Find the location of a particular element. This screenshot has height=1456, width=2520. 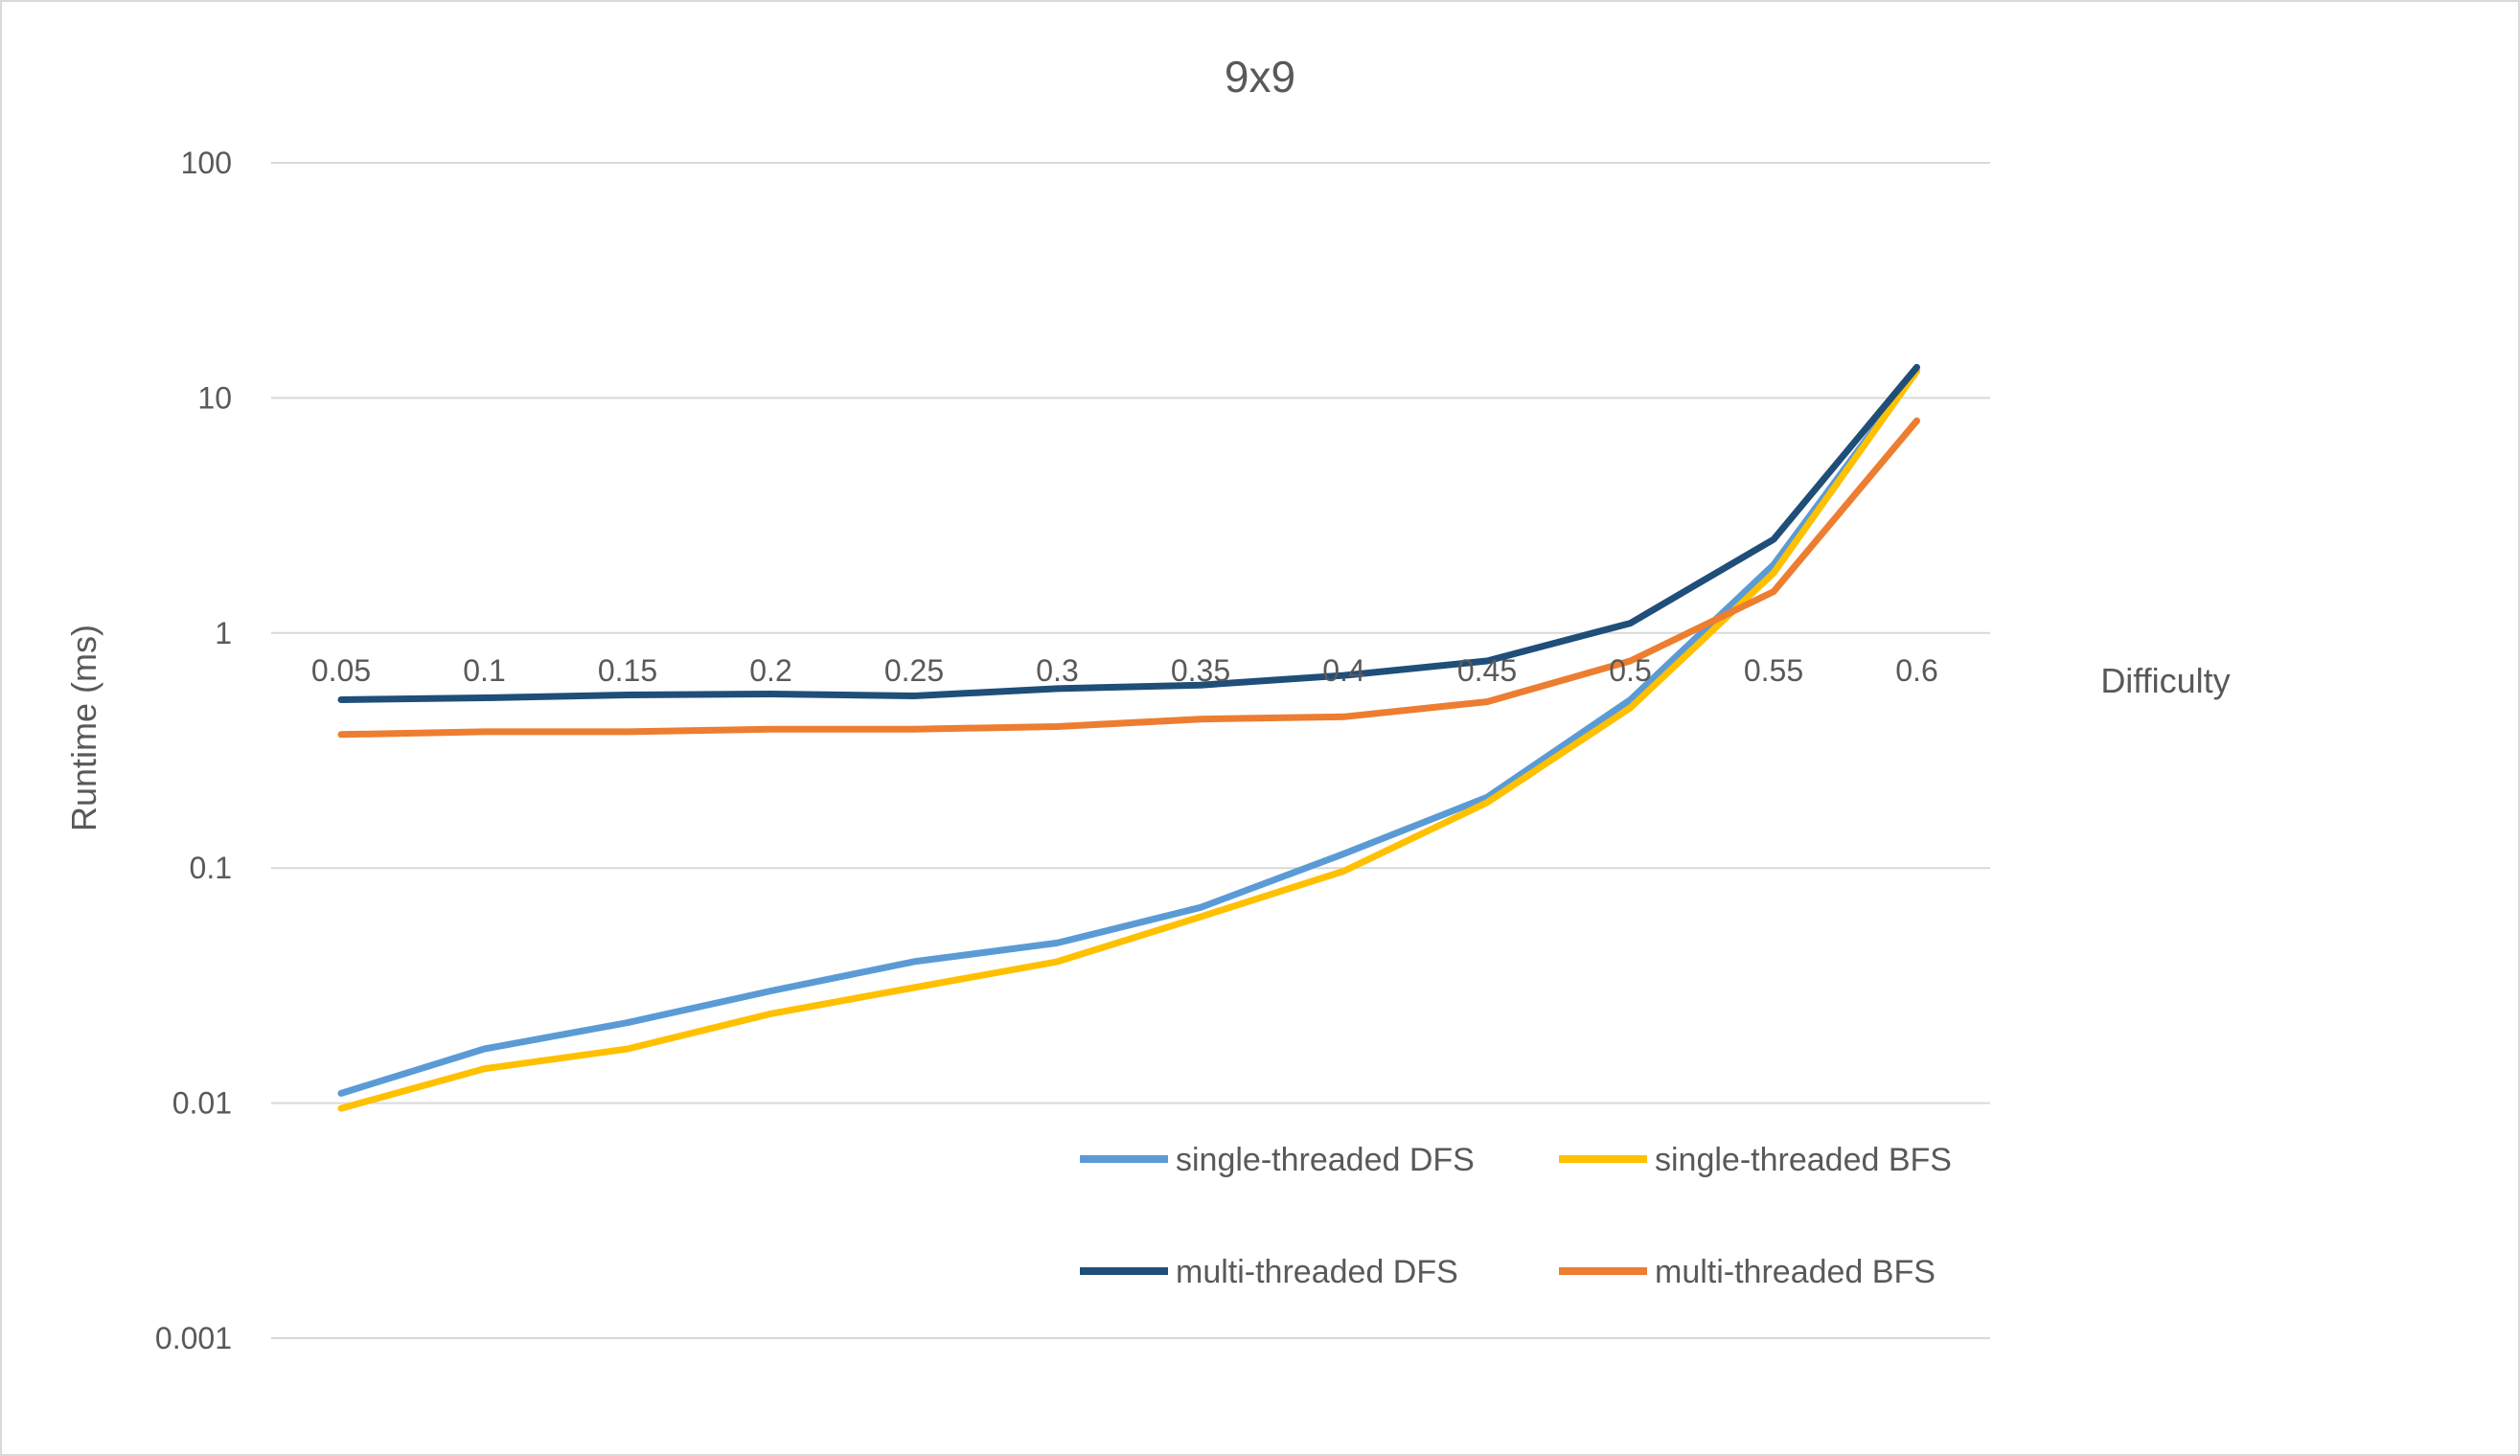

y-tick-label: 10 is located at coordinates (214, 397).